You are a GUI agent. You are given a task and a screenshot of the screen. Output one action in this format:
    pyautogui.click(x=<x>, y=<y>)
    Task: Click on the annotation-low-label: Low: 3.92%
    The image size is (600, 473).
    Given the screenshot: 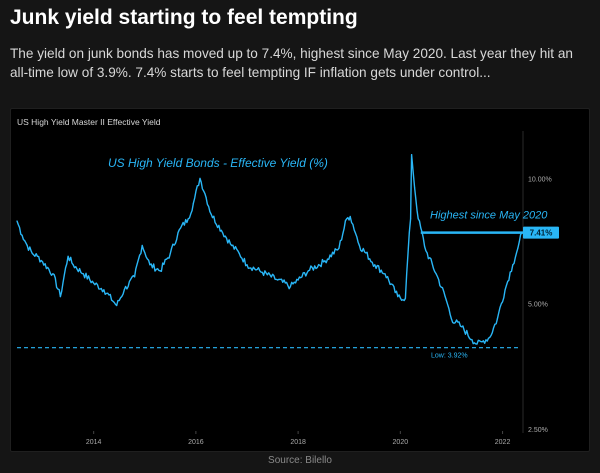 What is the action you would take?
    pyautogui.click(x=449, y=356)
    